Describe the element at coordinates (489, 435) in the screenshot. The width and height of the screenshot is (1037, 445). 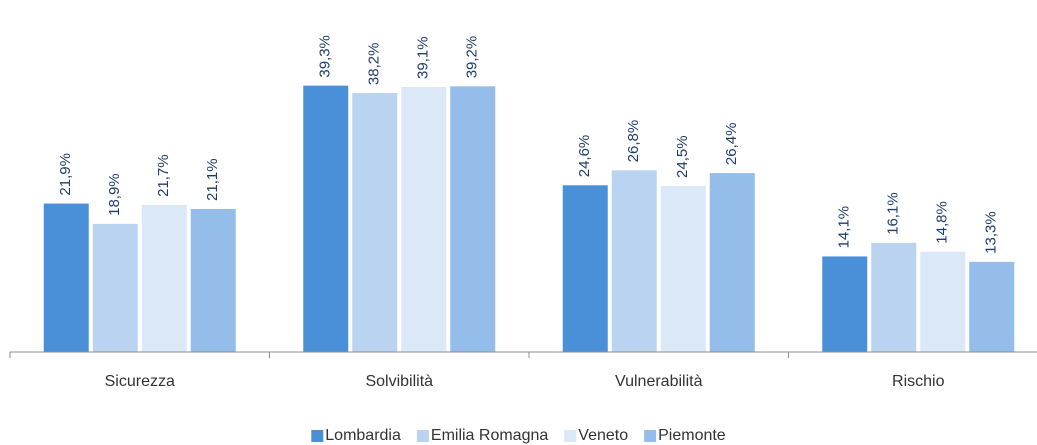
I see `legend-label: Emilia Romagna` at that location.